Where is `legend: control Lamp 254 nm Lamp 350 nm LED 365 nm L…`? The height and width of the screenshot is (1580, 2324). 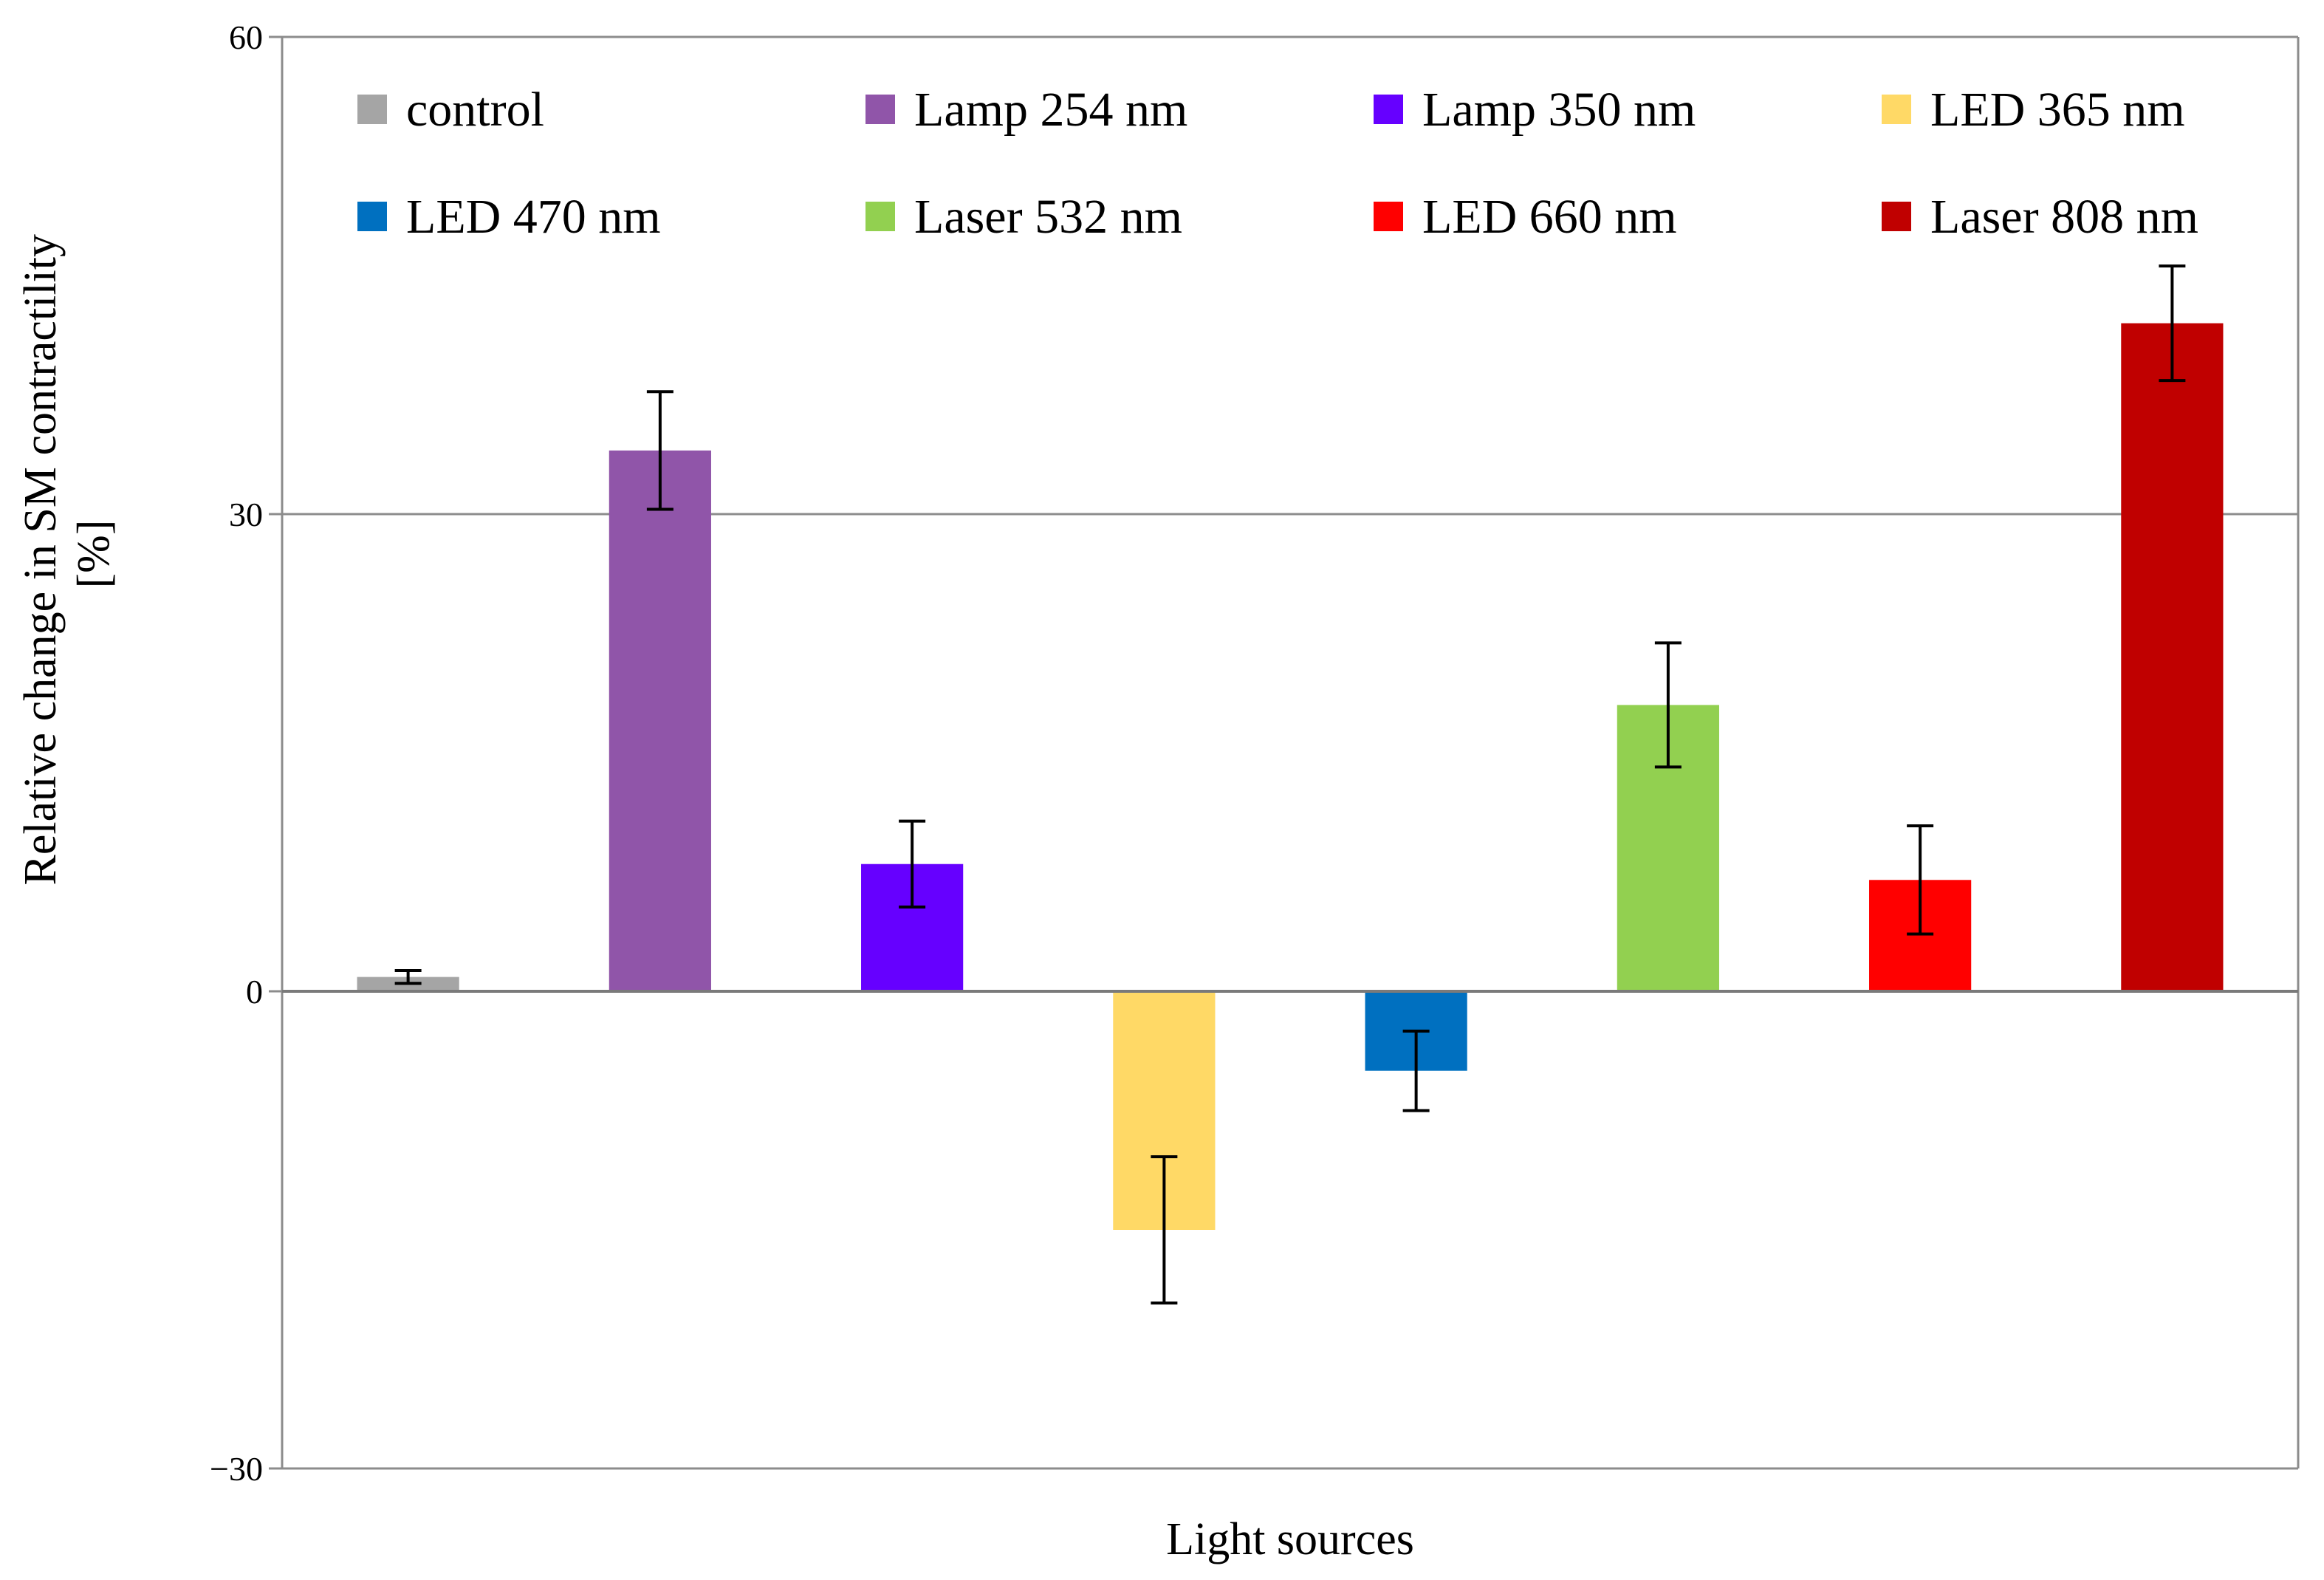 legend: control Lamp 254 nm Lamp 350 nm LED 365 nm L… is located at coordinates (1277, 164).